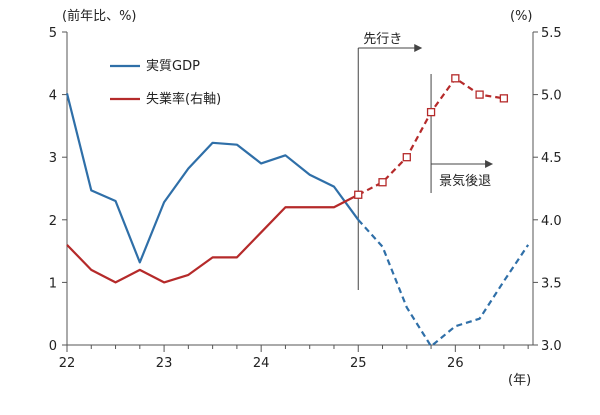 This screenshot has width=600, height=415. Describe the element at coordinates (465, 181) in the screenshot. I see `recession-annotation: 景気後退` at that location.